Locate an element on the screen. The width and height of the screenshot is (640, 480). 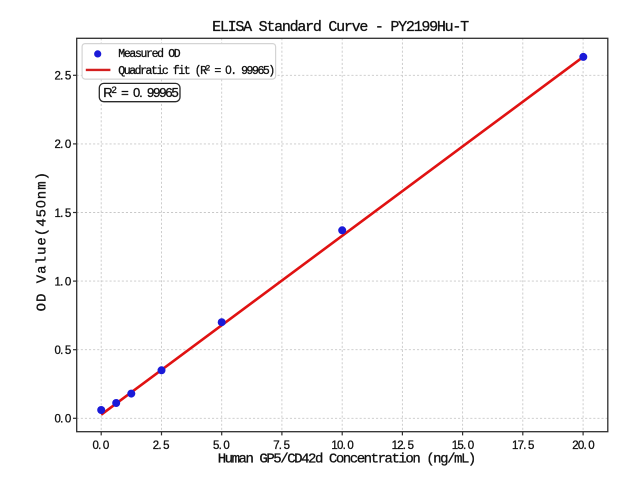
svg-text: 20. 0 is located at coordinates (583, 446).